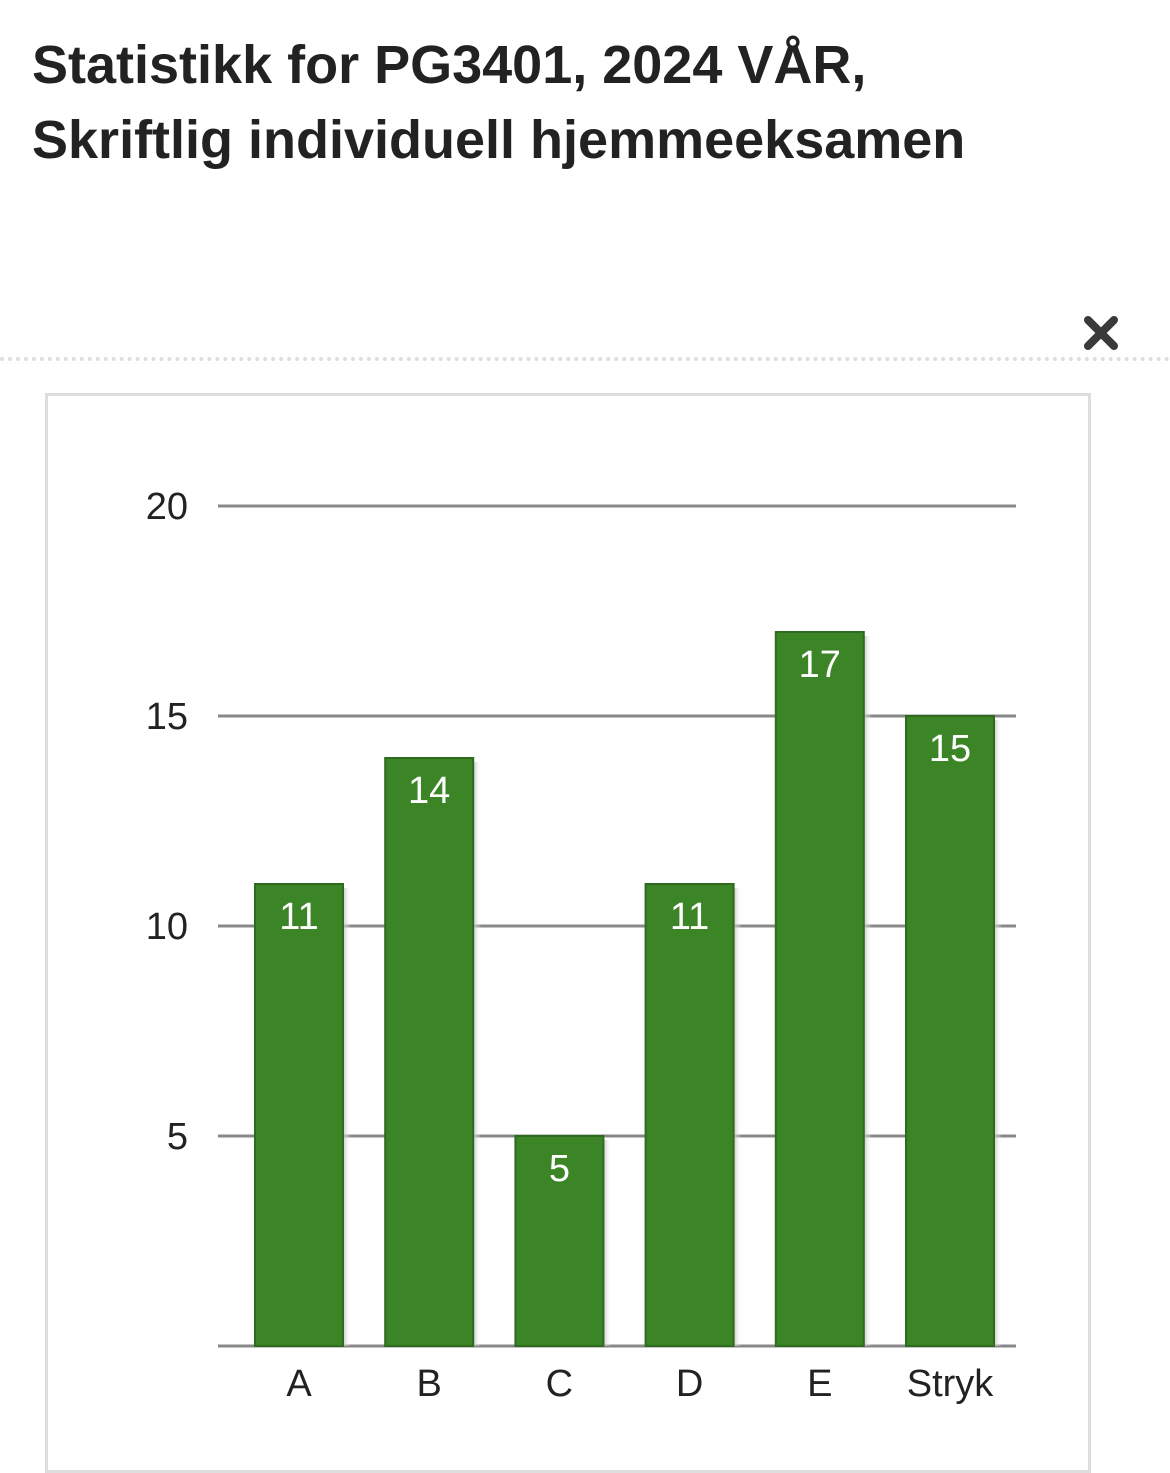 This screenshot has width=1170, height=1473. I want to click on x-tick-label: E, so click(819, 1384).